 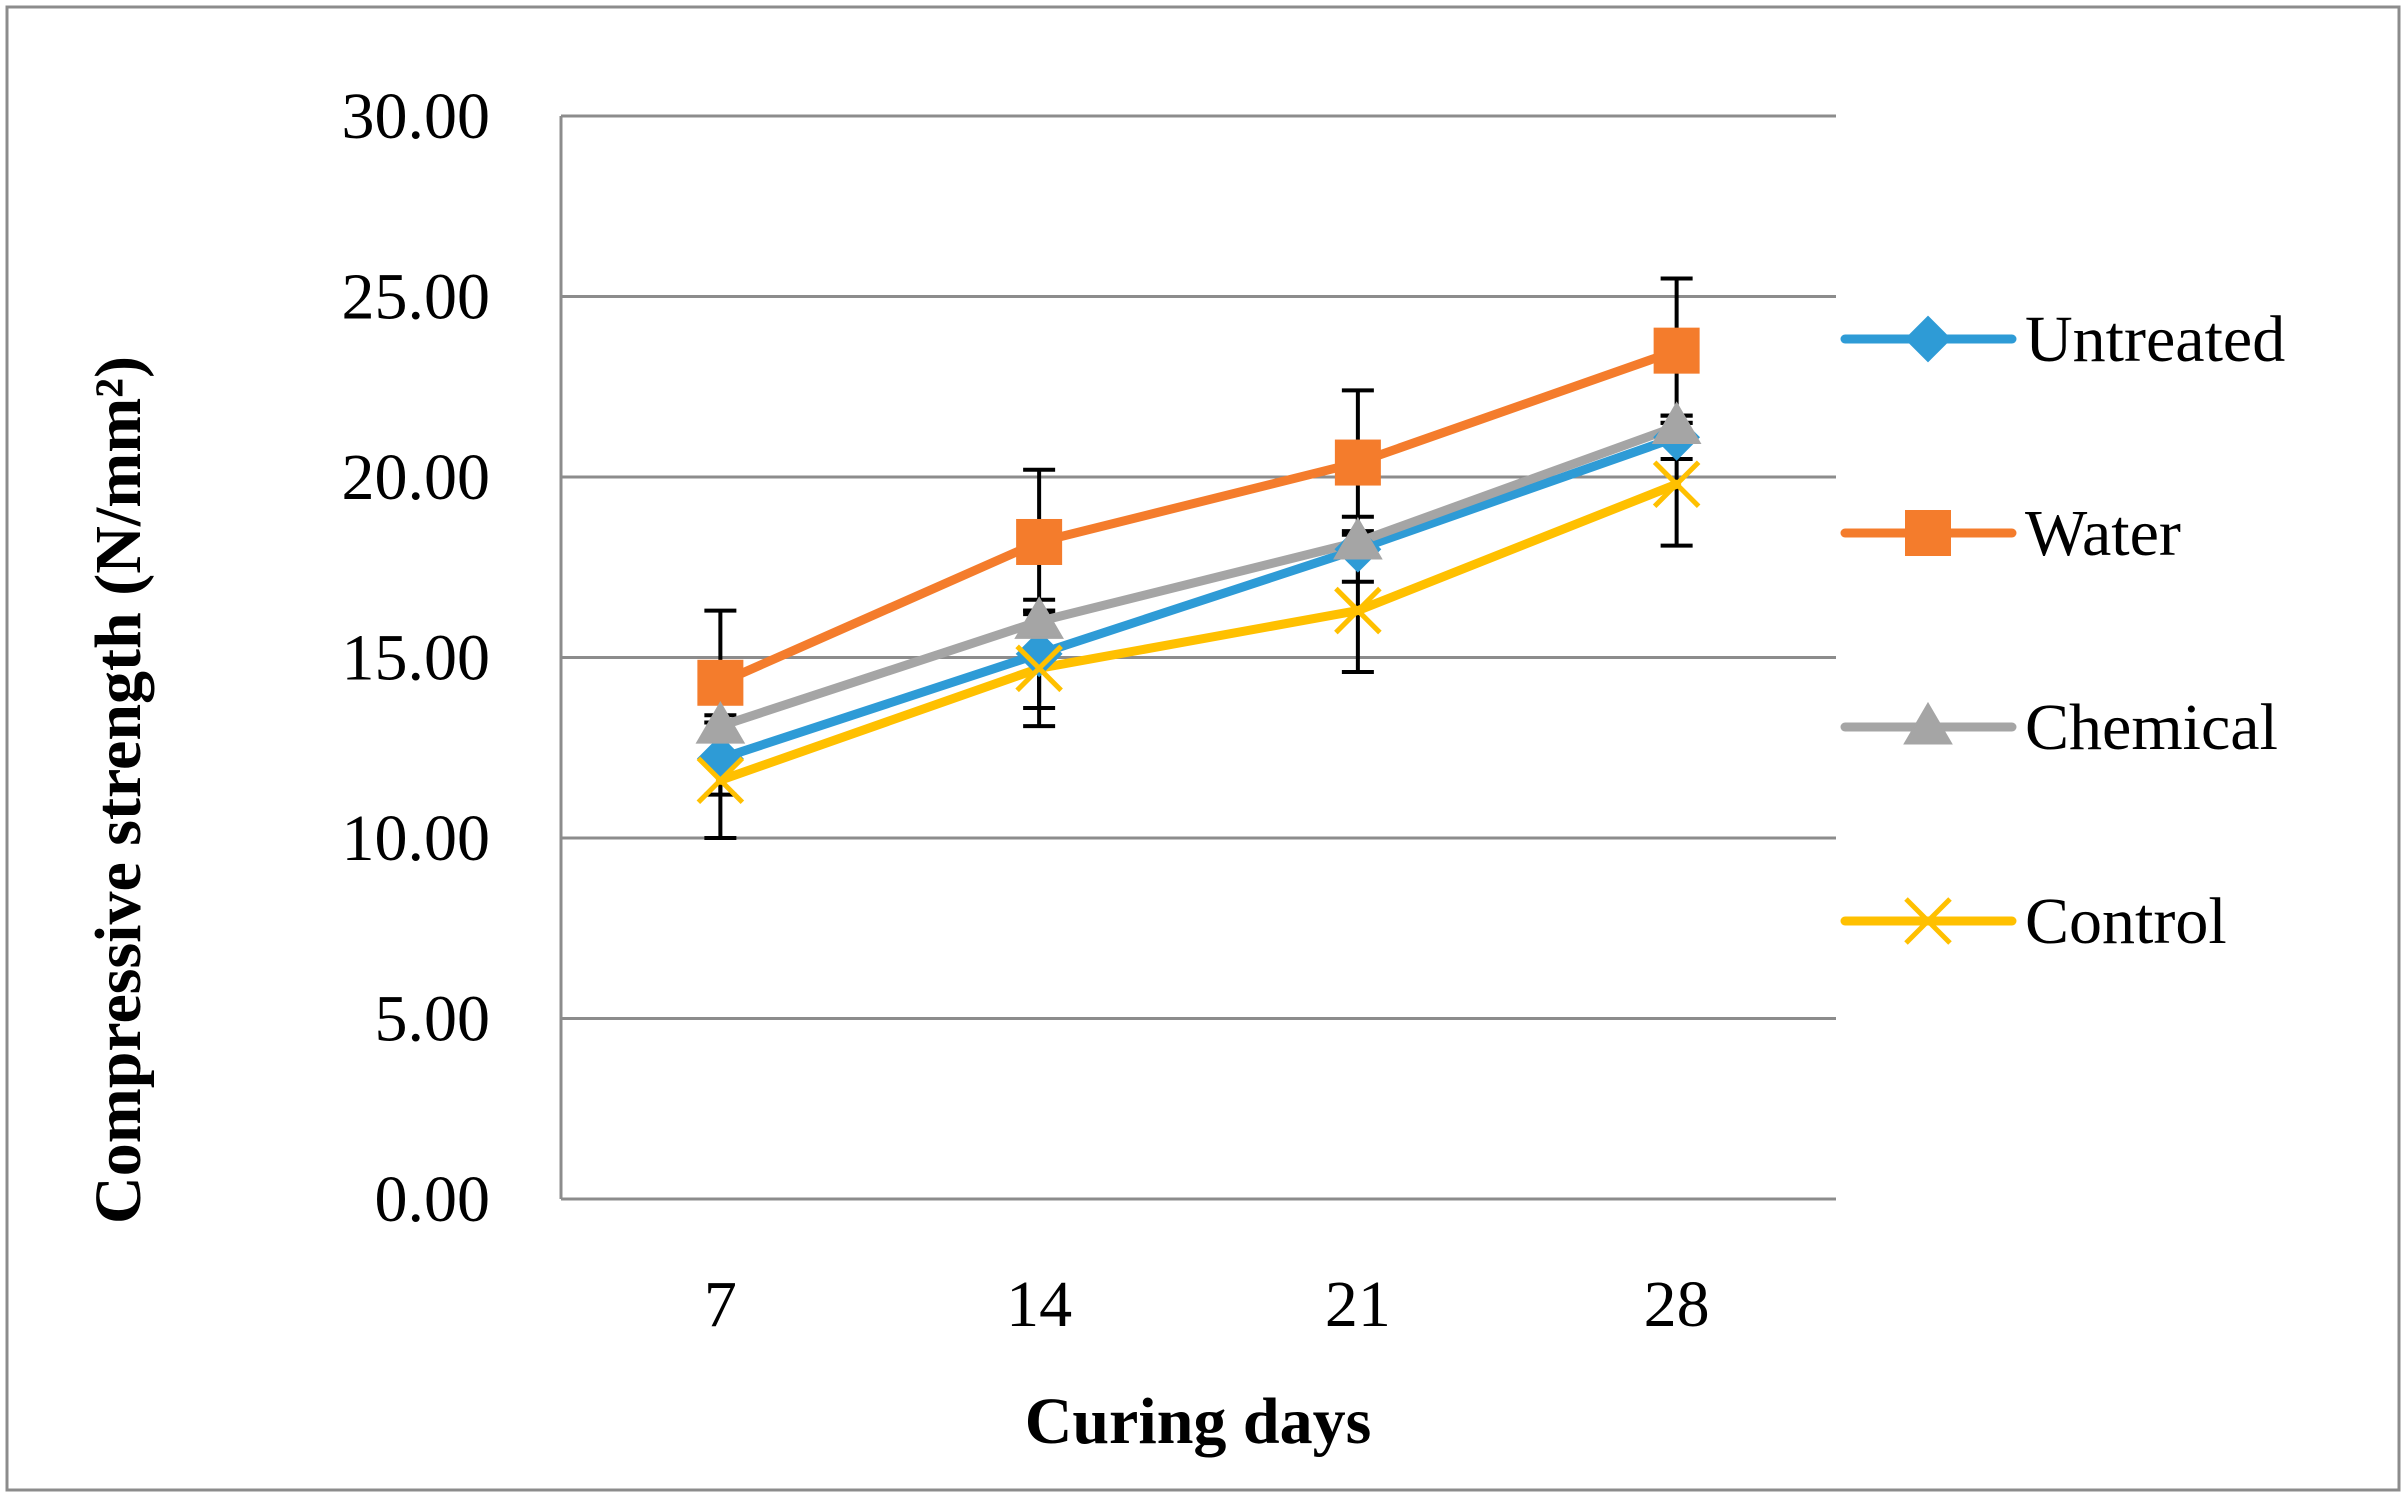 I want to click on x-tick-label: 7, so click(x=720, y=1304).